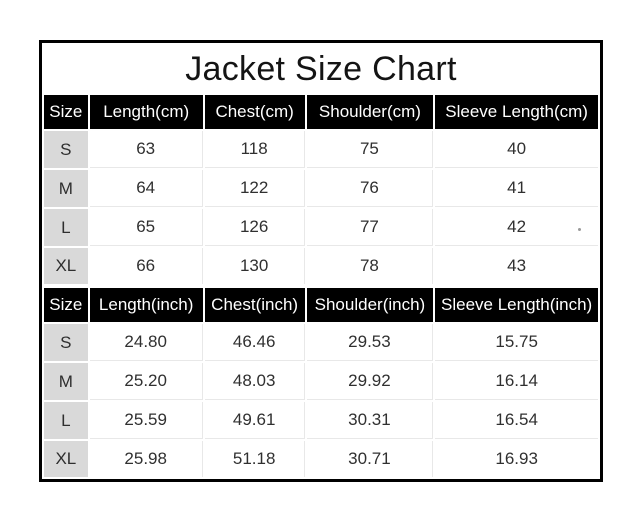 This screenshot has width=642, height=529. I want to click on table-row-l-cm: L 65 126 77 42, so click(321, 227).